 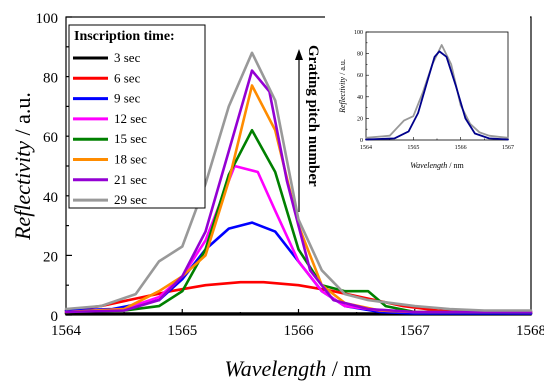 I want to click on annotation-arrow-head, so click(x=299, y=54).